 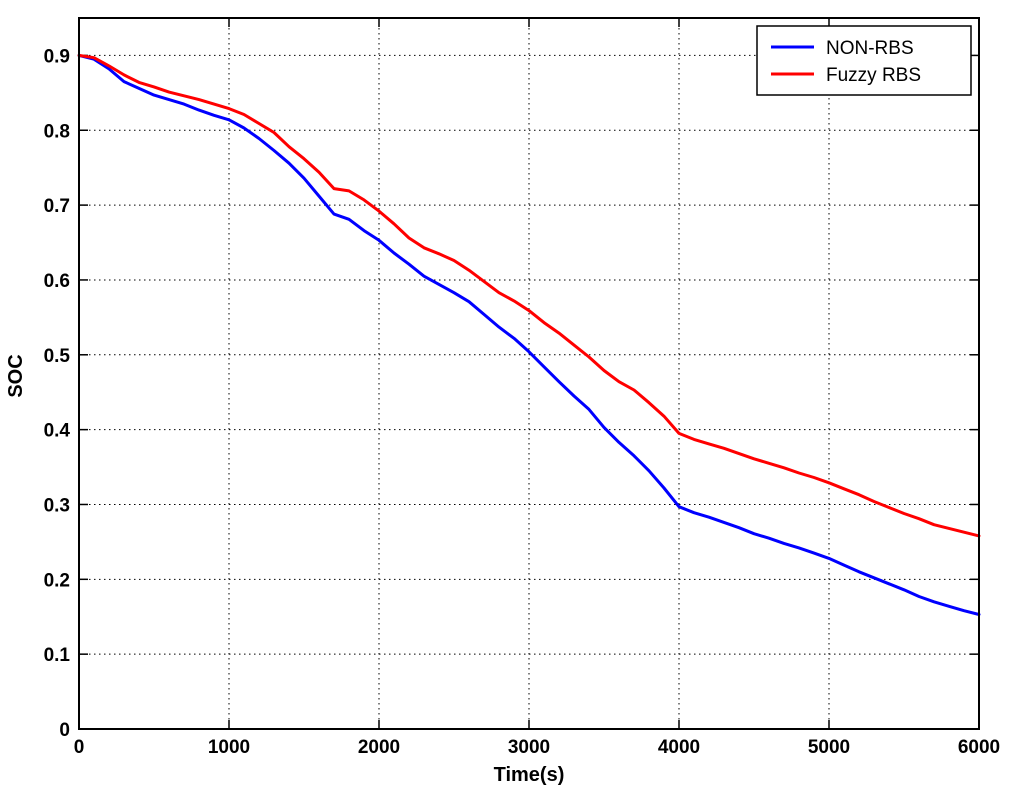 What do you see at coordinates (57, 505) in the screenshot?
I see `y-tick-label: 0.3` at bounding box center [57, 505].